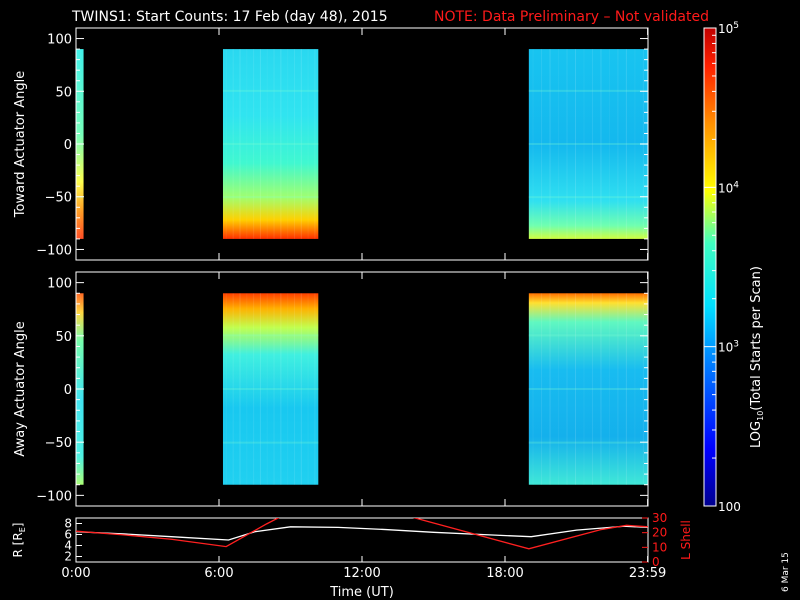  I want to click on lshell-line, so click(362, 534).